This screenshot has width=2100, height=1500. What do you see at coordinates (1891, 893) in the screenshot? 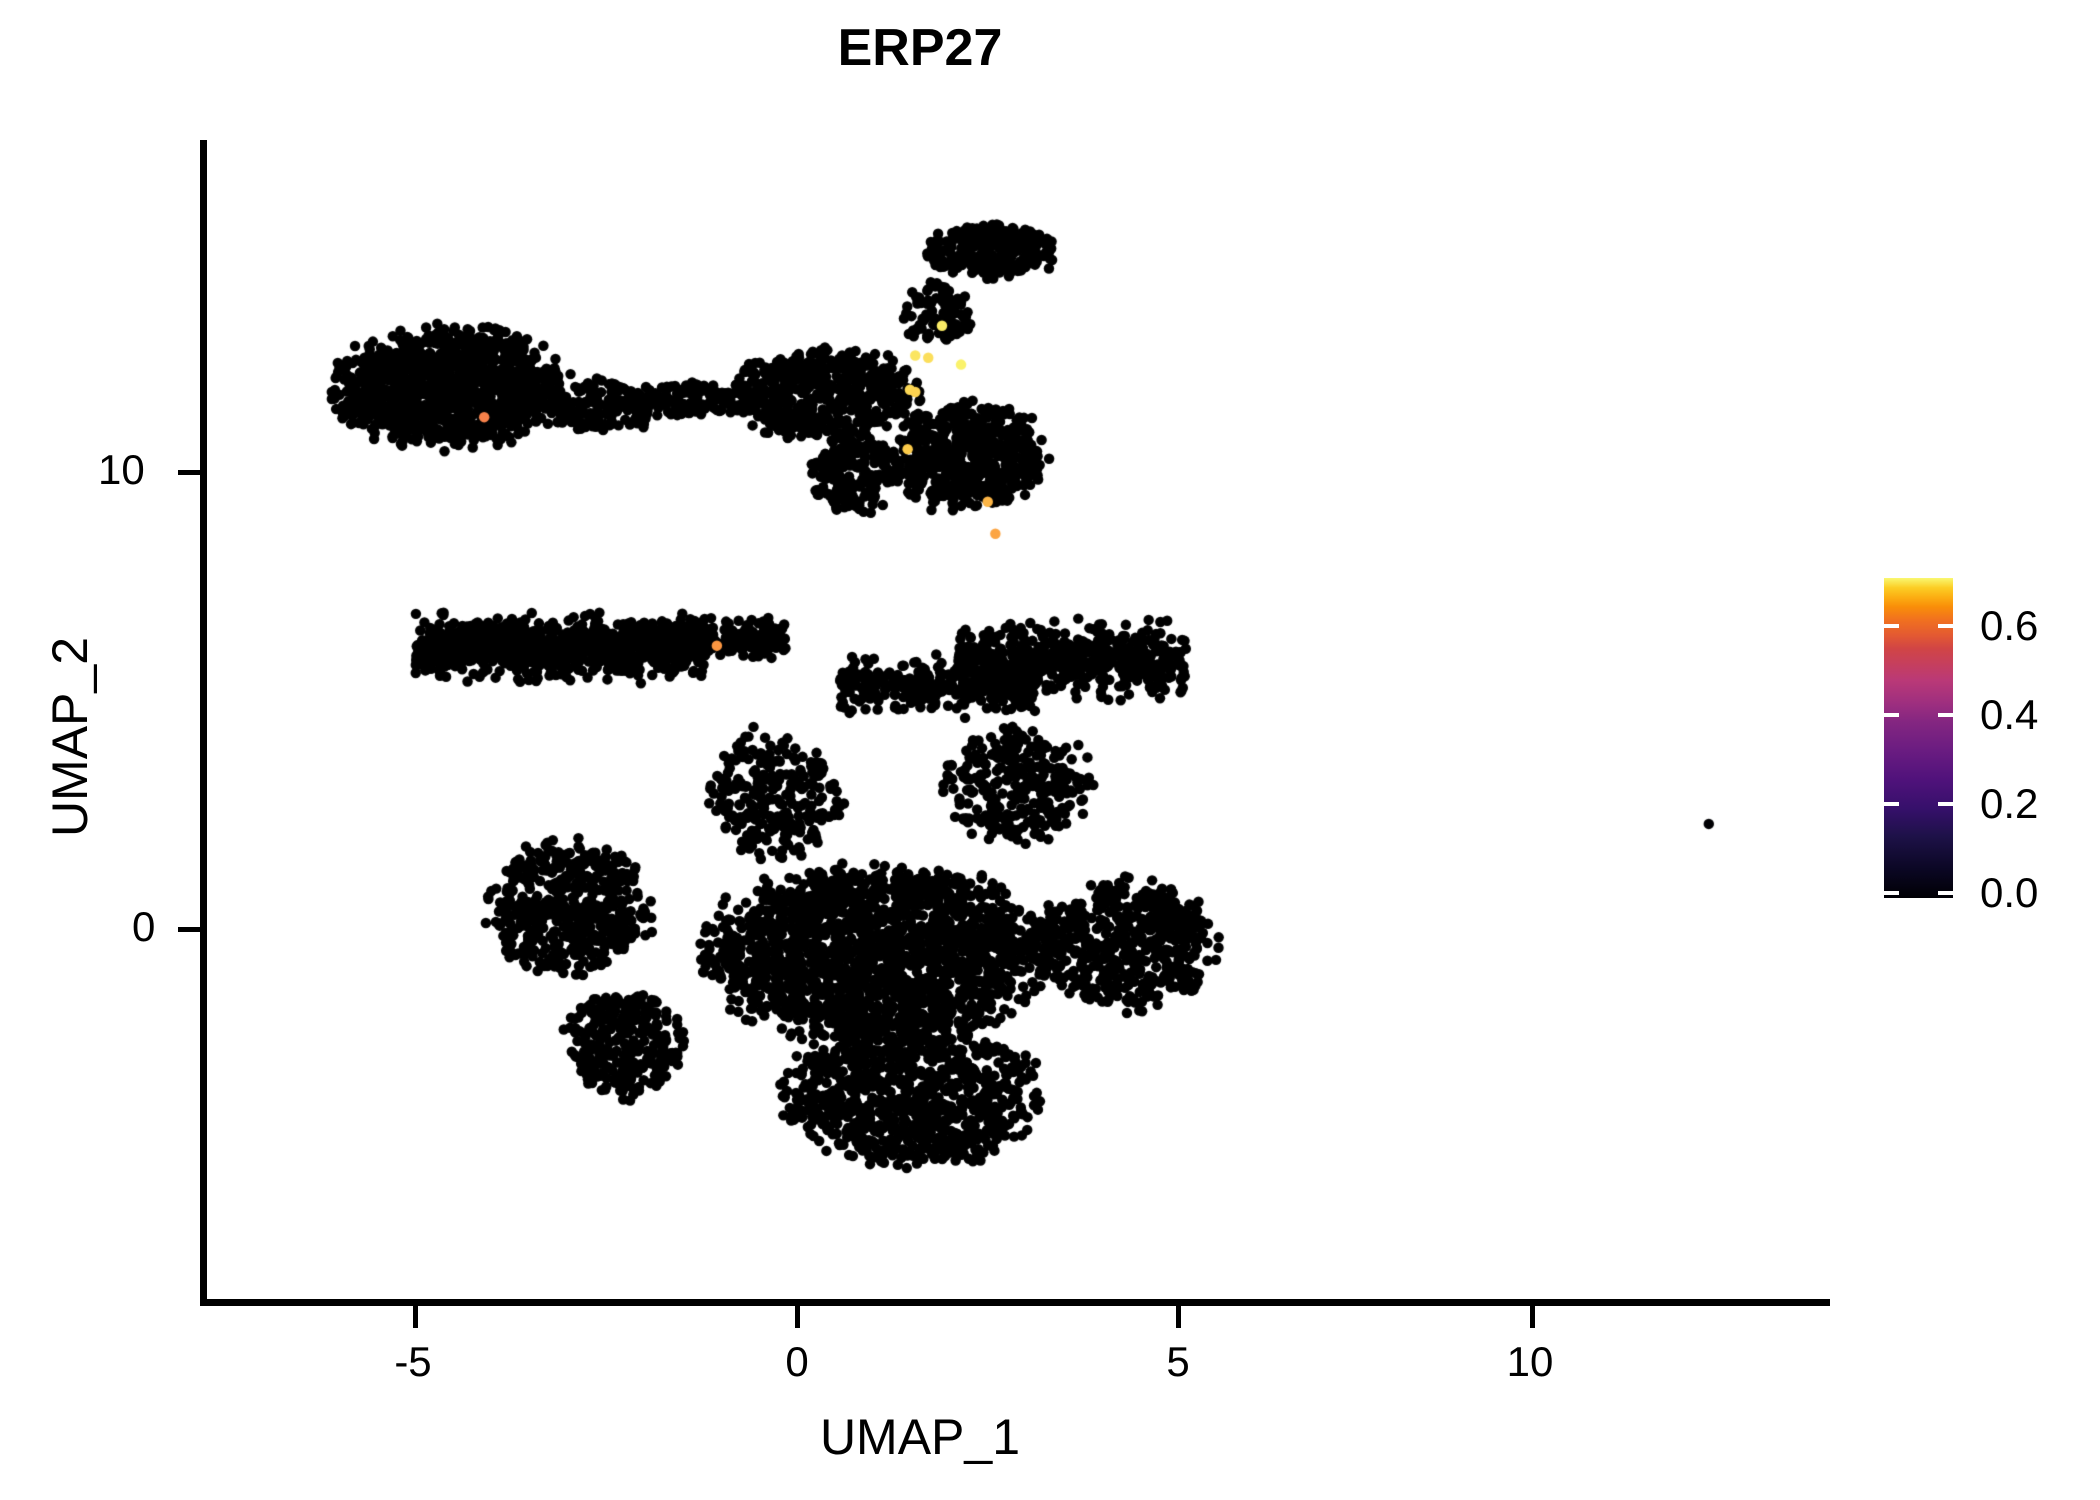
I see `colorbar-tick-00-left` at bounding box center [1891, 893].